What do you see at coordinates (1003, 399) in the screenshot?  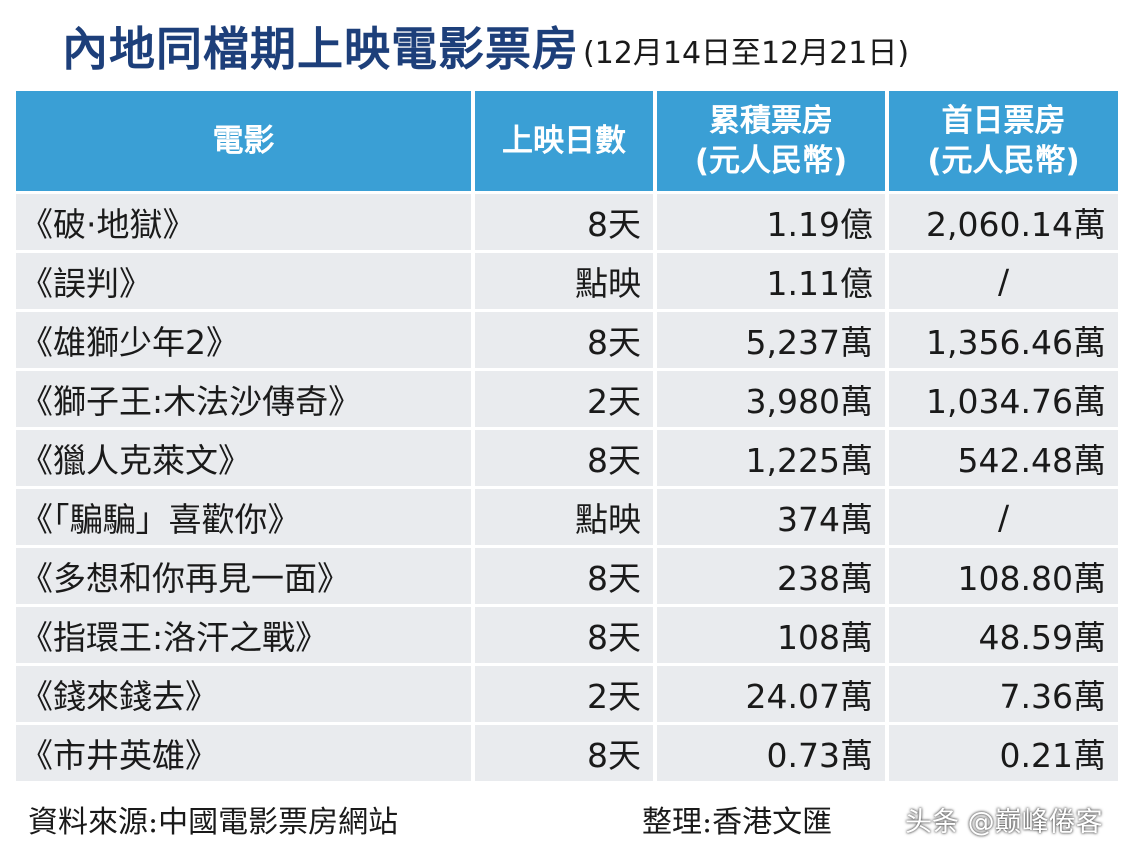 I see `first-day-gross: 1,034.76萬` at bounding box center [1003, 399].